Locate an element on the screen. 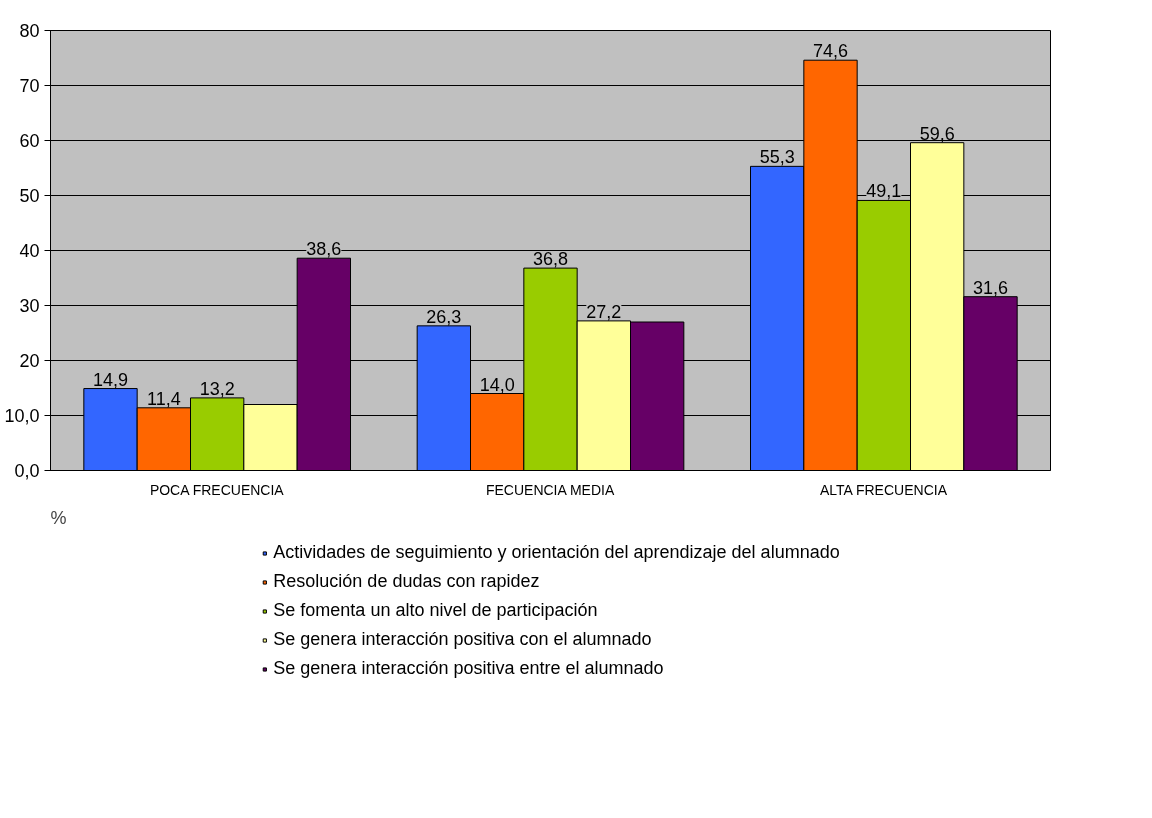 The image size is (1152, 818). y-tick-label: 60 is located at coordinates (29, 141).